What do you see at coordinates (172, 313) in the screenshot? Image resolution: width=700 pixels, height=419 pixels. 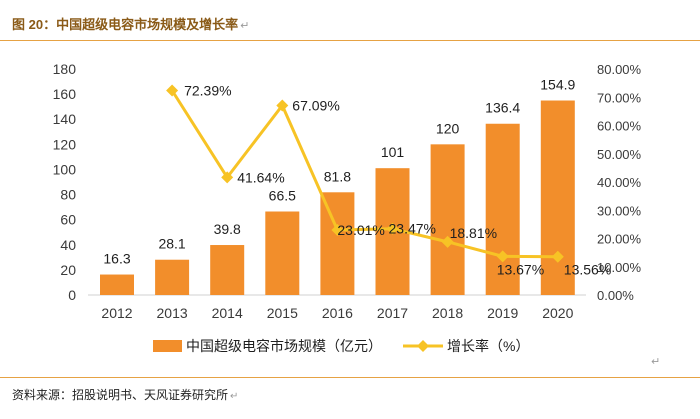 I see `x-tick-label: 2013` at bounding box center [172, 313].